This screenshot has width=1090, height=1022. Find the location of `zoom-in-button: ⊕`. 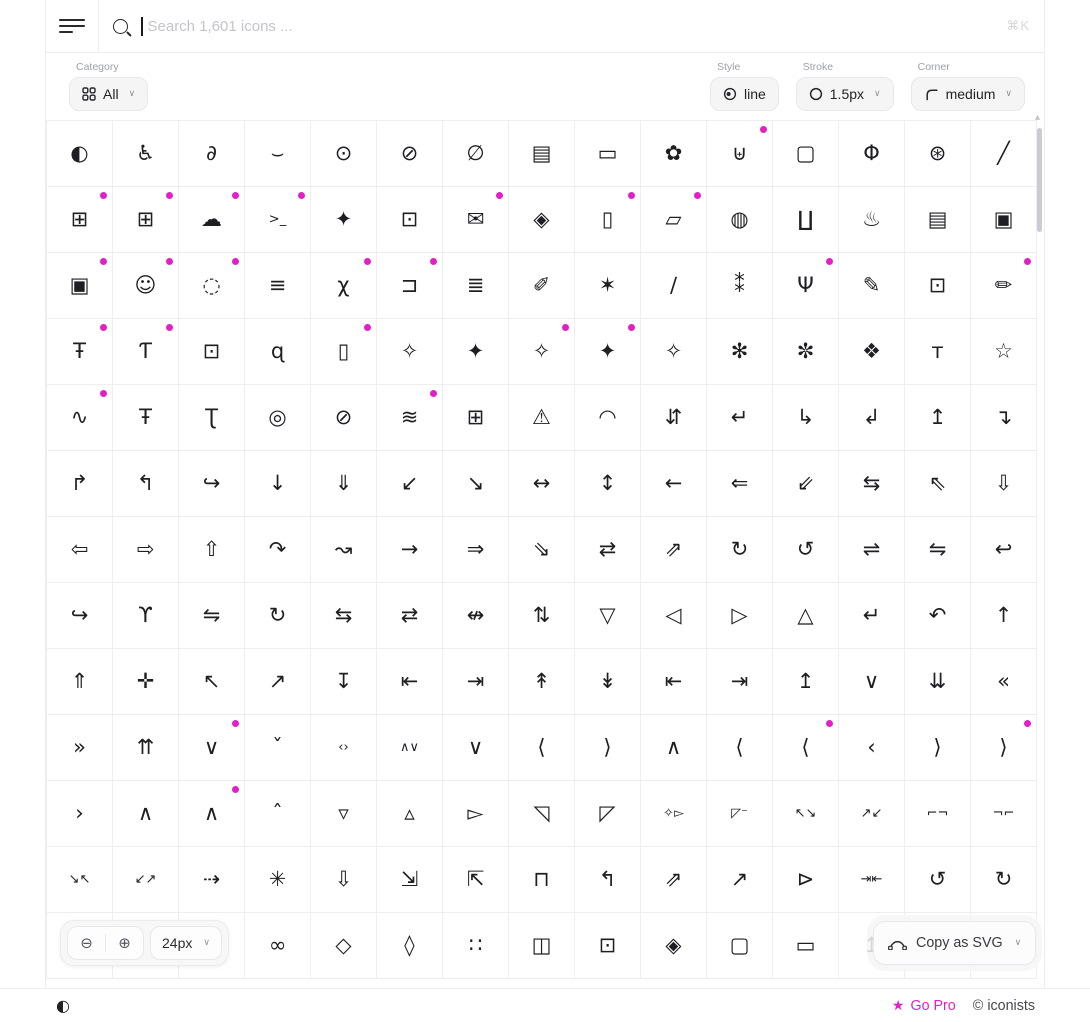

zoom-in-button: ⊕ is located at coordinates (124, 943).